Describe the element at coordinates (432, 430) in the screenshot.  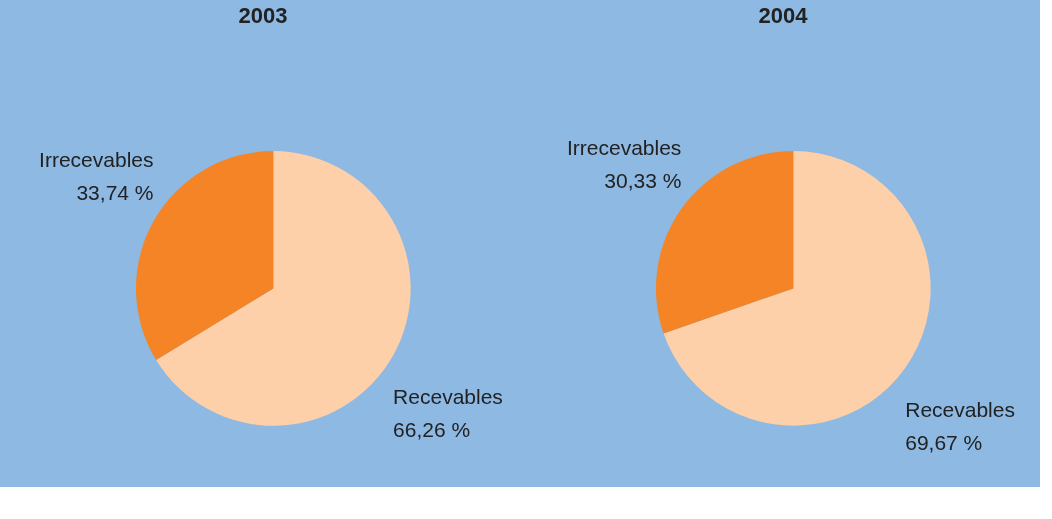
I see `data-label: 66,26 %` at that location.